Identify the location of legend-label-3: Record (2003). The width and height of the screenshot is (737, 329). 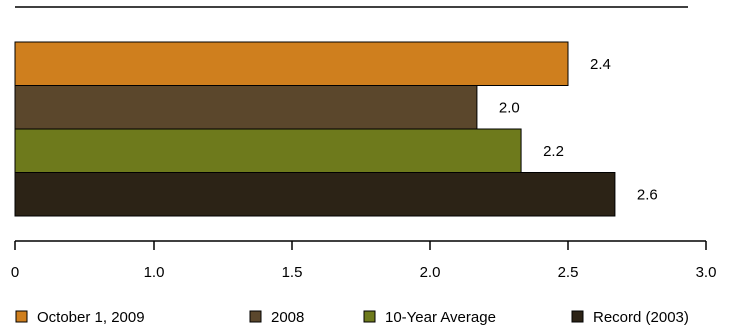
(641, 317).